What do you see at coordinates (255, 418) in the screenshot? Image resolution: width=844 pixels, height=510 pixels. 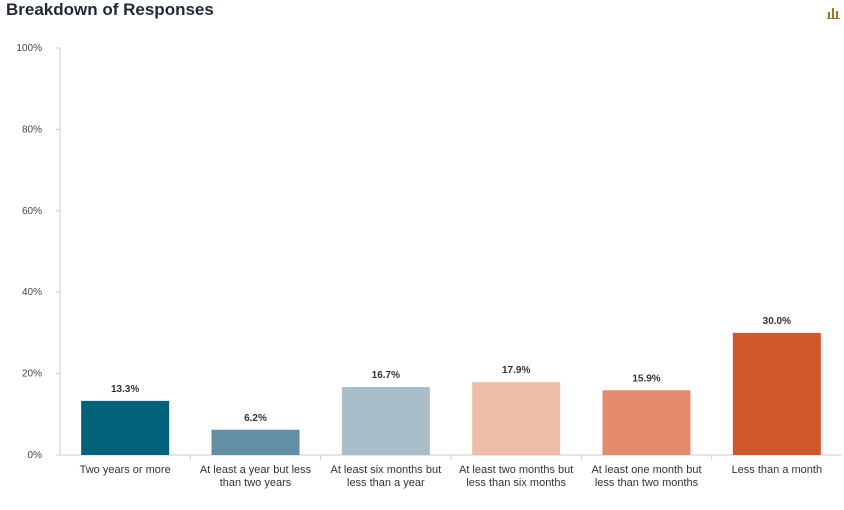 I see `data-label: 6.2%` at bounding box center [255, 418].